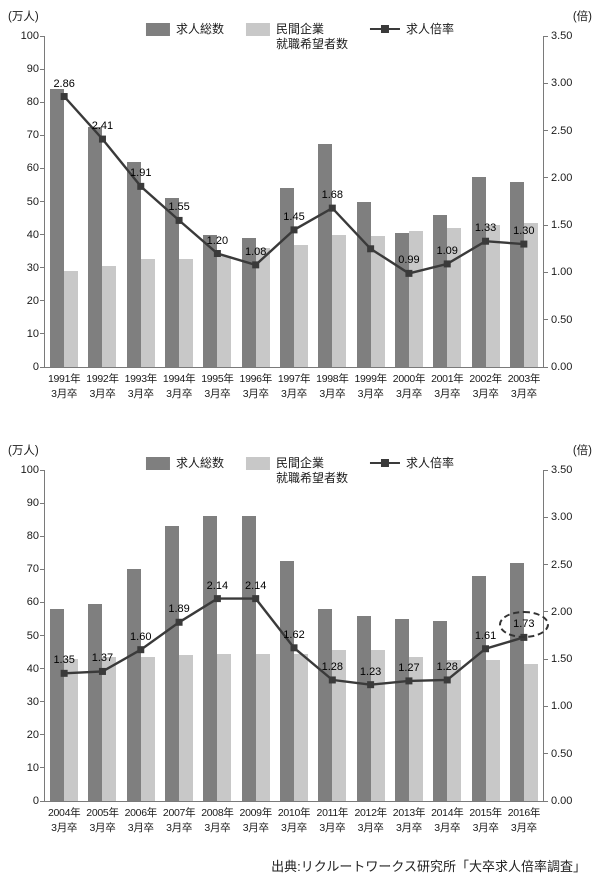  What do you see at coordinates (447, 813) in the screenshot?
I see `x-axis-label-year: 2014年` at bounding box center [447, 813].